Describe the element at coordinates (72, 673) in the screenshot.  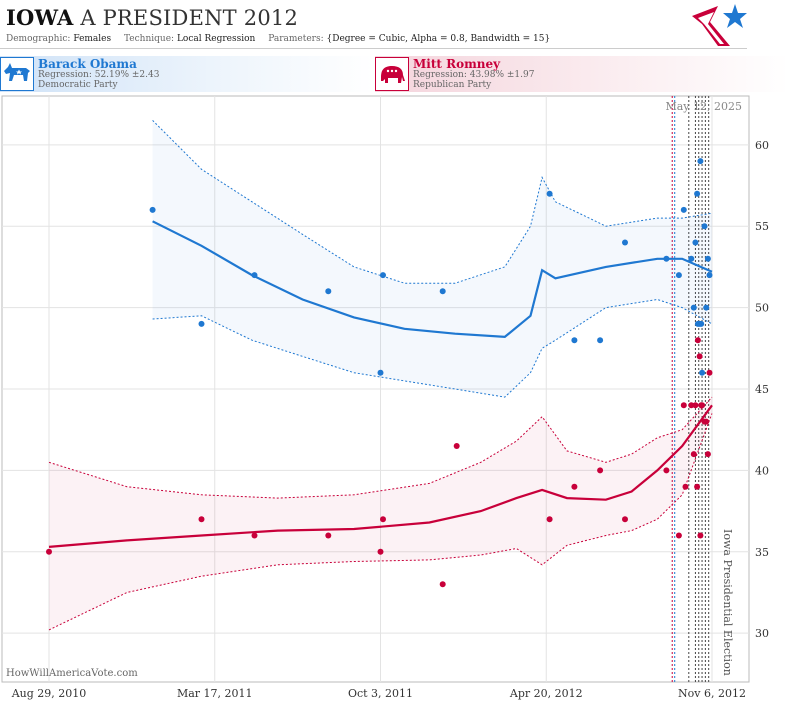
I see `site-credit: HowWillAmericaVote.com` at that location.